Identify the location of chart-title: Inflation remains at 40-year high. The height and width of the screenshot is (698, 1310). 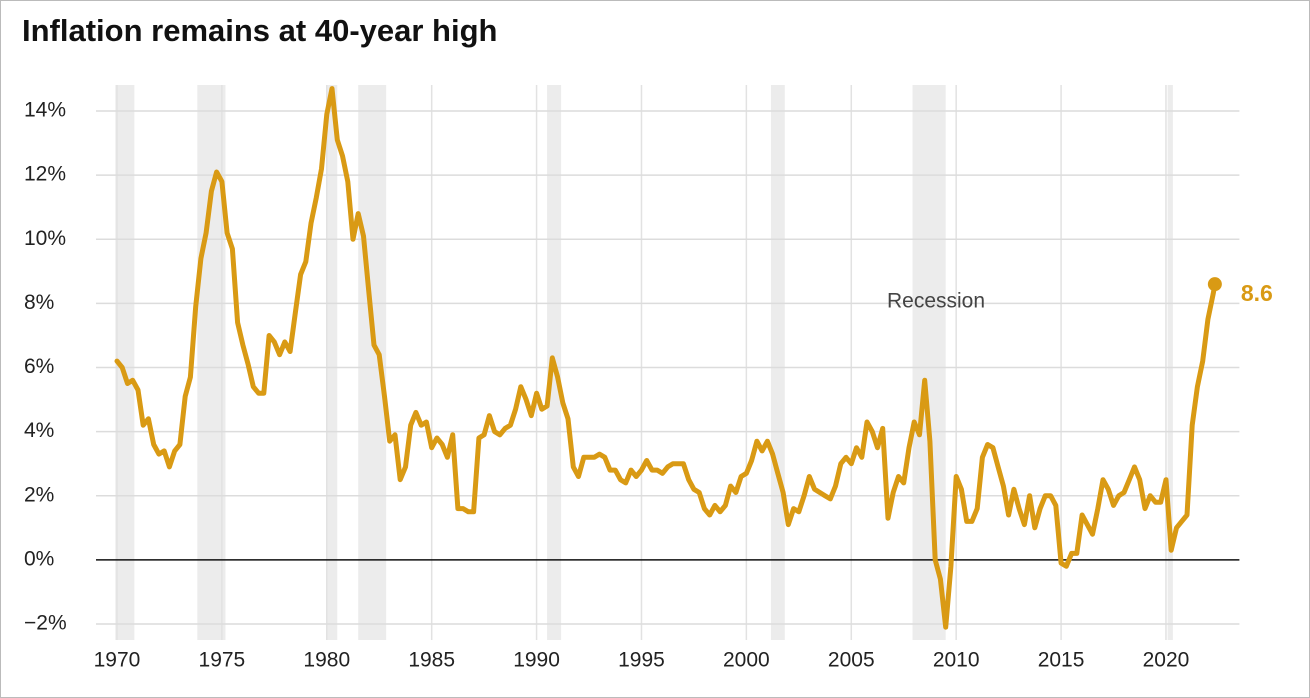
(259, 30).